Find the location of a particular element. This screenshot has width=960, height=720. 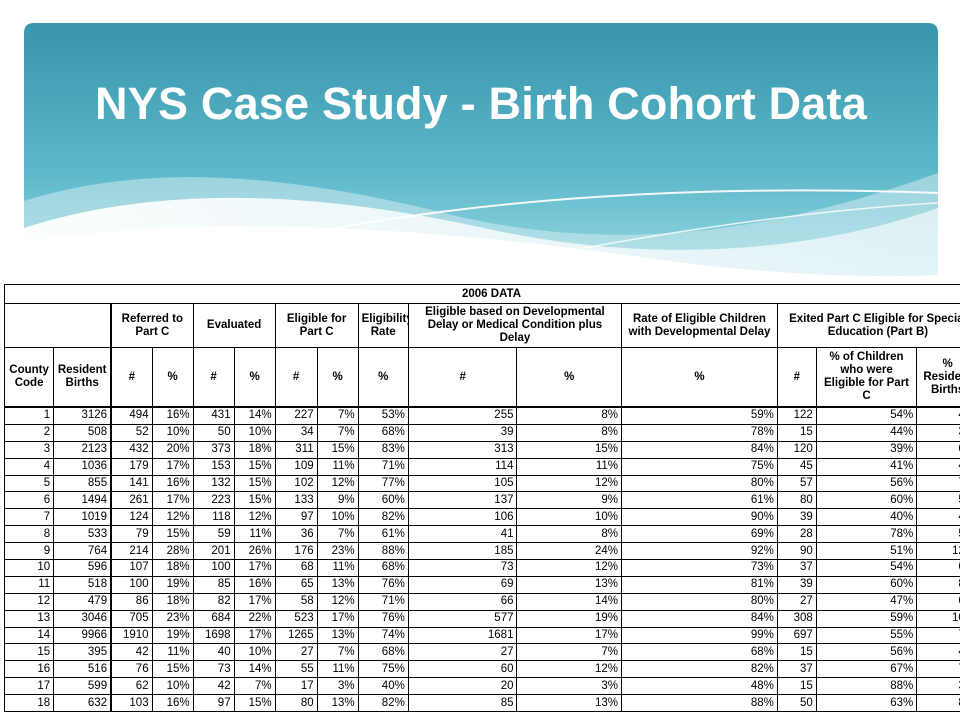

table-cell: 479 is located at coordinates (83, 601).